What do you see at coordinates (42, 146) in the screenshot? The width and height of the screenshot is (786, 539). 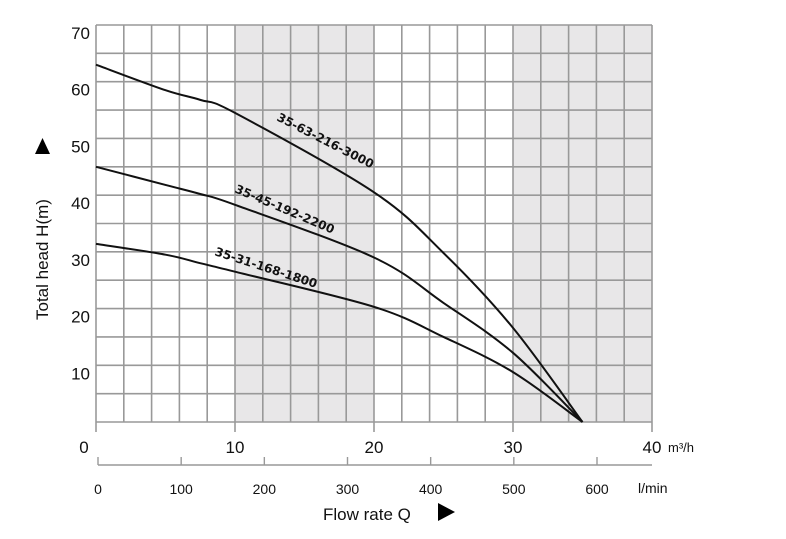 I see `up-arrow-icon` at bounding box center [42, 146].